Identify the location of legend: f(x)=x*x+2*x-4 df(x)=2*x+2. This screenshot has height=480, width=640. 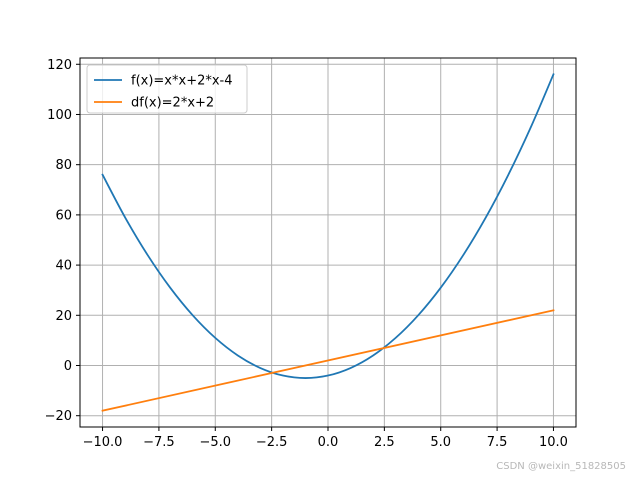
(167, 89).